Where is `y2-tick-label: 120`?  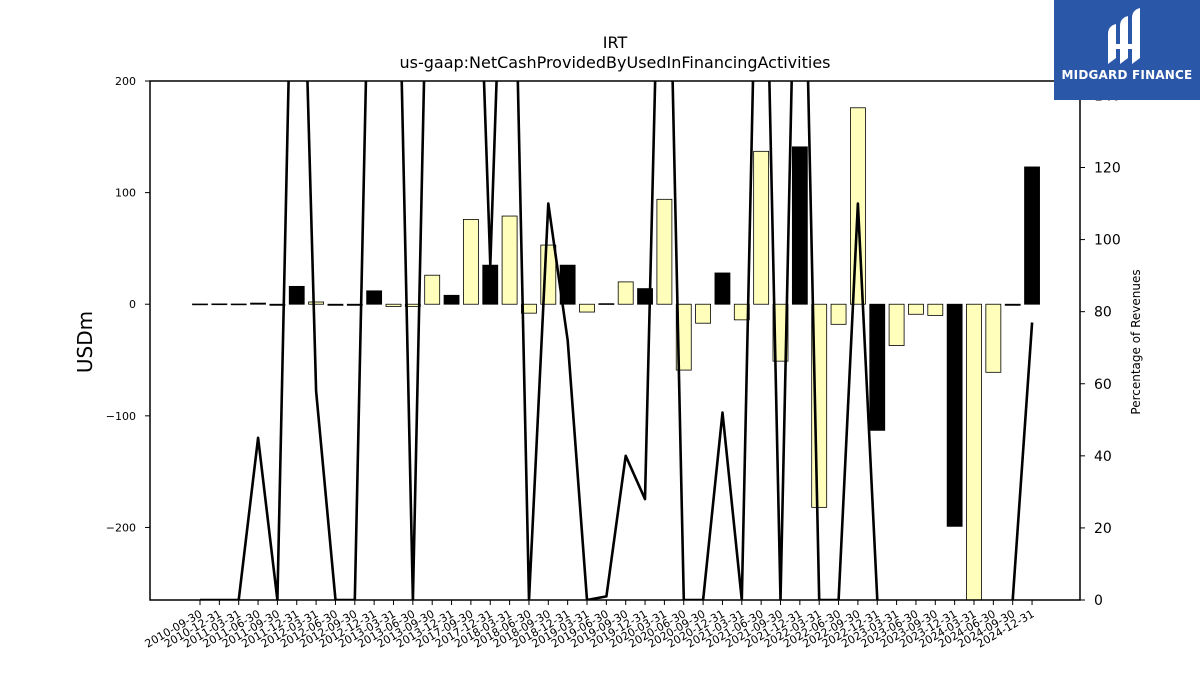
y2-tick-label: 120 is located at coordinates (1107, 169).